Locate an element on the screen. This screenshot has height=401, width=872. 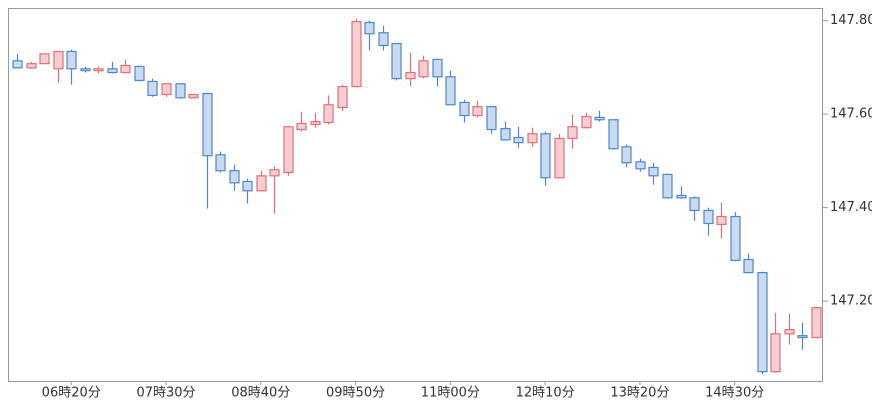
y-tick-label: 147.40 is located at coordinates (851, 207).